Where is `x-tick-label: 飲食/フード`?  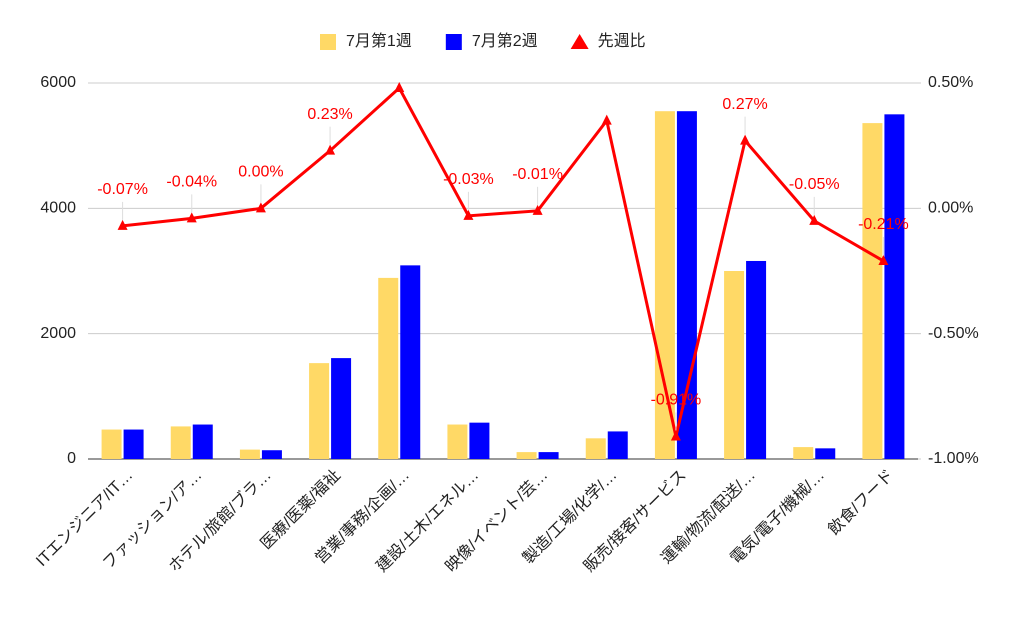 x-tick-label: 飲食/フード is located at coordinates (861, 502).